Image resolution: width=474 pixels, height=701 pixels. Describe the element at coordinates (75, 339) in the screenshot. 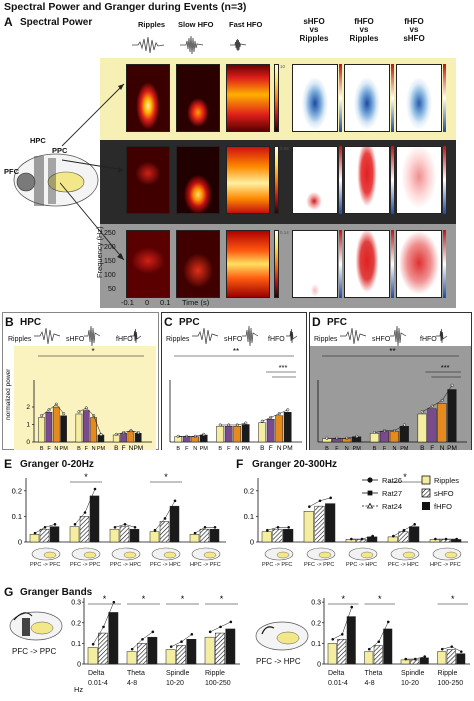

I see `b-legend-shfo: sHFO` at that location.